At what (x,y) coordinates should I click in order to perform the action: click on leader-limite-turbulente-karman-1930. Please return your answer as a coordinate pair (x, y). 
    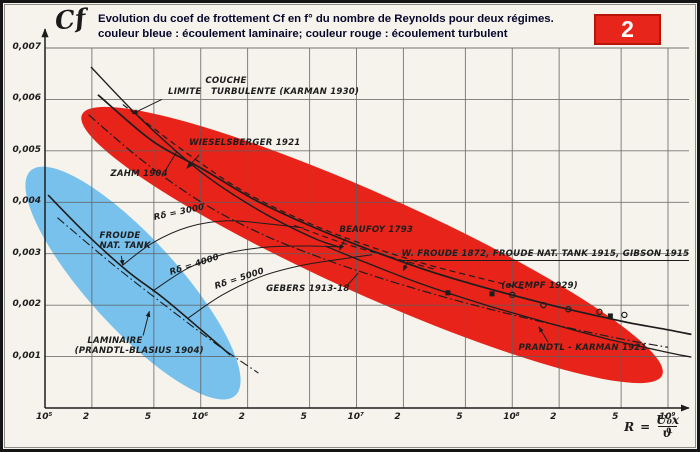
    Looking at the image, I should click on (147, 106).